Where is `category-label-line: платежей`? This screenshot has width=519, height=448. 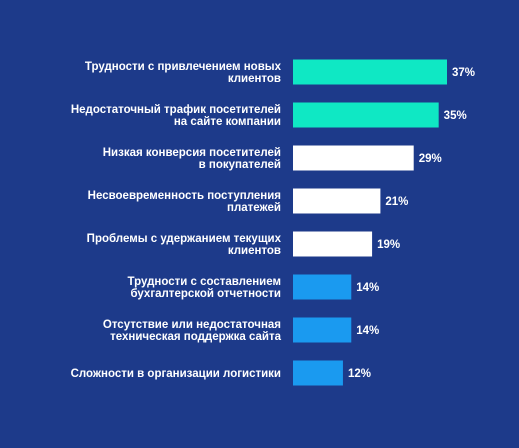
category-label-line: платежей is located at coordinates (254, 208).